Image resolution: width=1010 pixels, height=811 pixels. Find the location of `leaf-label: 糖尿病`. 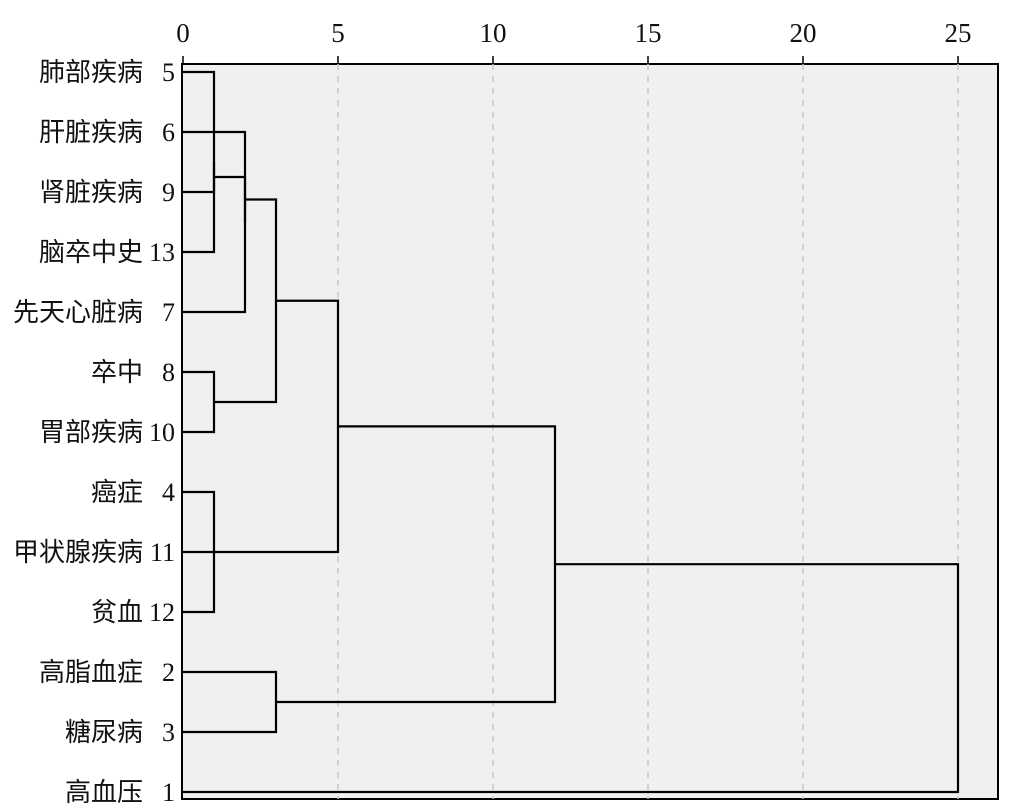

leaf-label: 糖尿病 is located at coordinates (104, 732).